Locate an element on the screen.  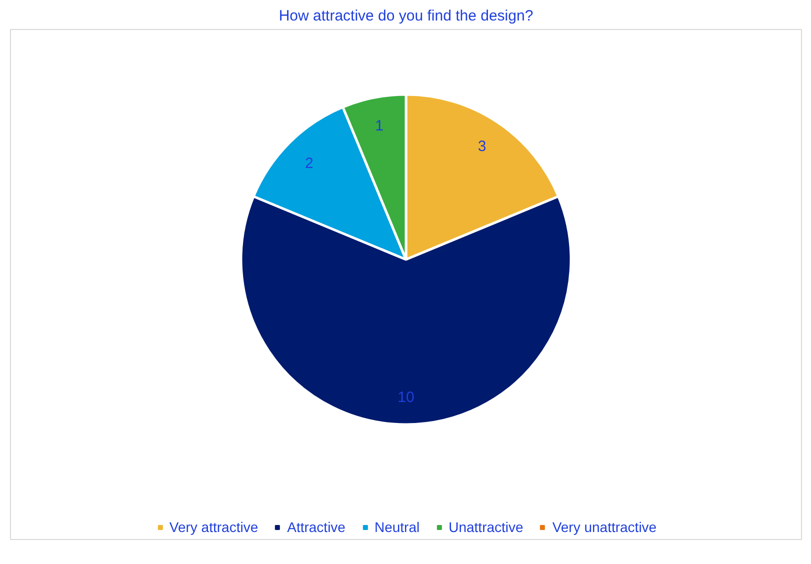
legend-label: Attractive is located at coordinates (316, 527).